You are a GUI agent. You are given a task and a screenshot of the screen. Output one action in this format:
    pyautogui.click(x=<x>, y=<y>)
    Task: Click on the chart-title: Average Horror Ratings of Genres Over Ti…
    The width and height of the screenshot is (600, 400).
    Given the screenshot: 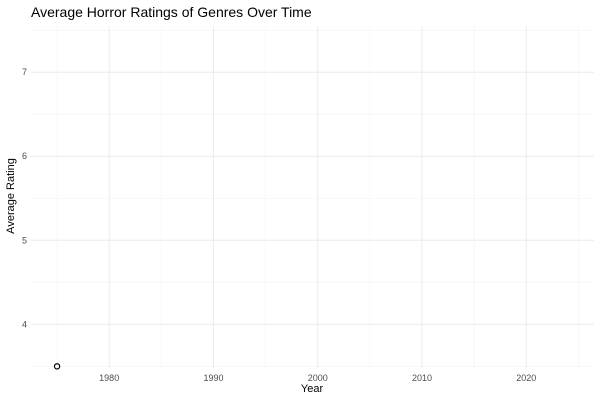 What is the action you would take?
    pyautogui.click(x=171, y=12)
    